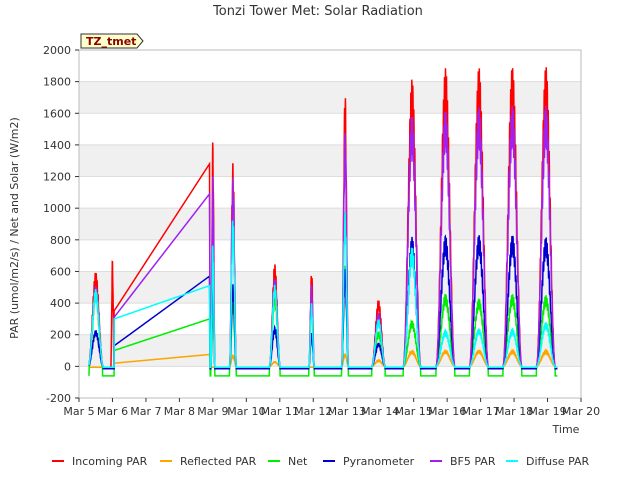 The image size is (640, 480). What do you see at coordinates (566, 429) in the screenshot?
I see `x-axis-label: Time` at bounding box center [566, 429].